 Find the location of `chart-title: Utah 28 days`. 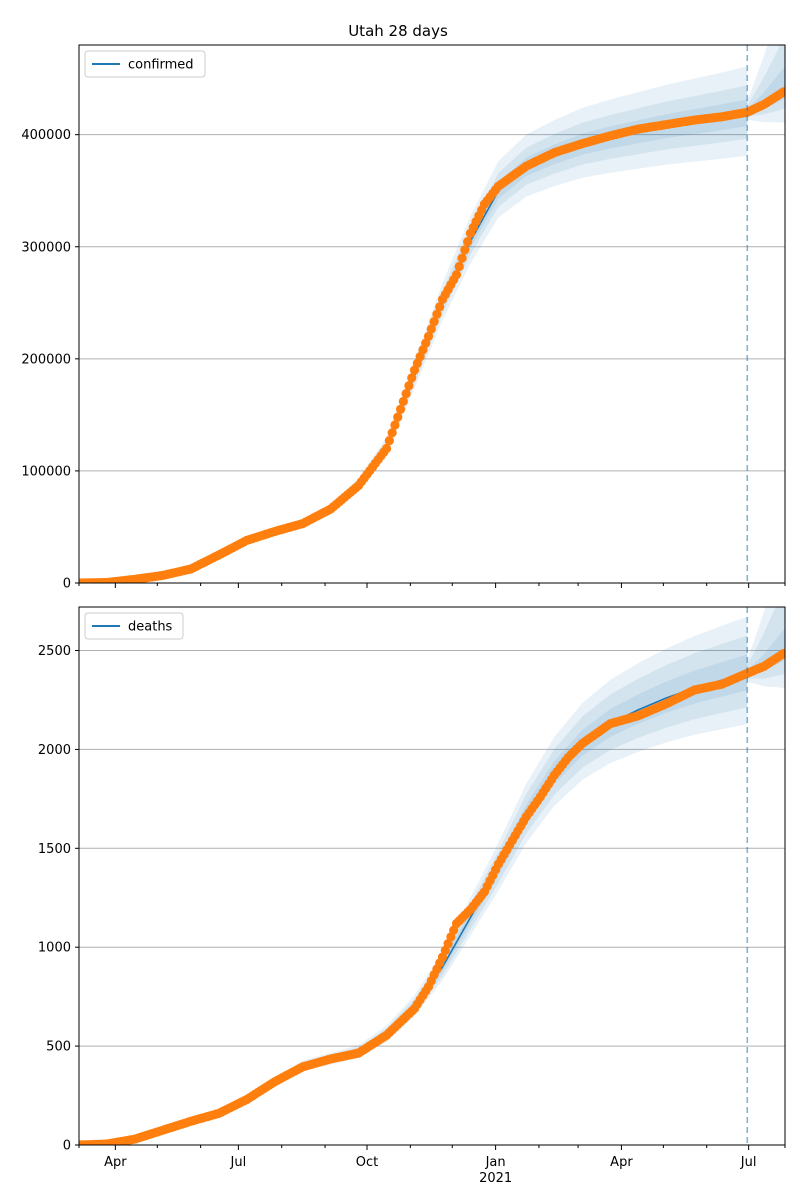

chart-title: Utah 28 days is located at coordinates (398, 31).